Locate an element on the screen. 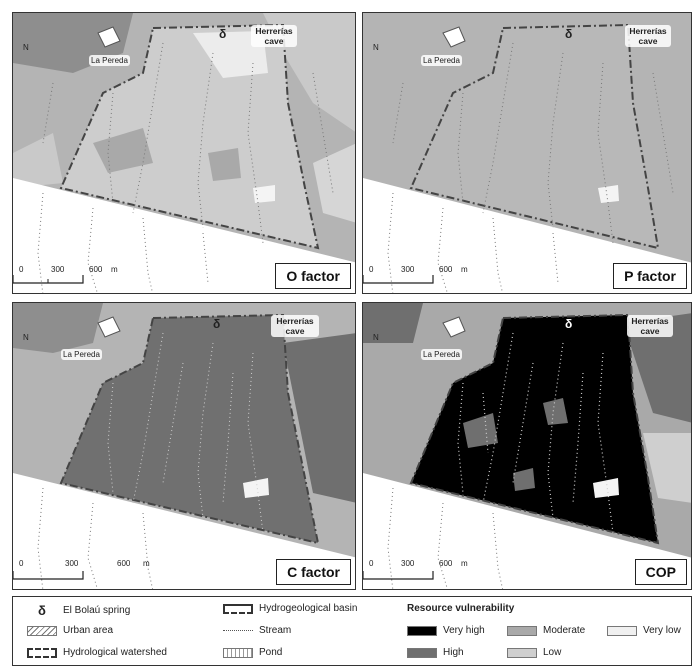 The image size is (694, 668). watershed-line-swatch is located at coordinates (42, 652).